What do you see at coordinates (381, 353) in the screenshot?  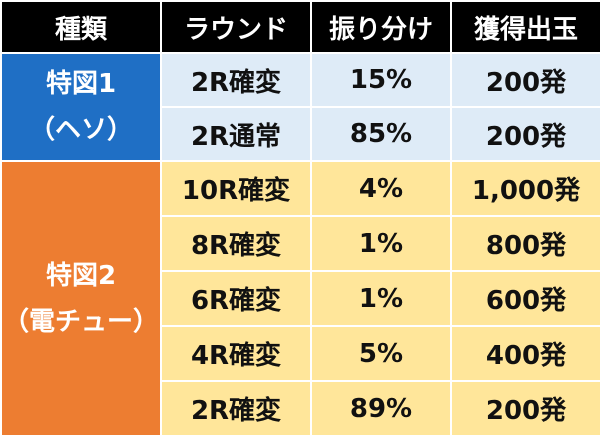 I see `distribution-cell: 5%` at bounding box center [381, 353].